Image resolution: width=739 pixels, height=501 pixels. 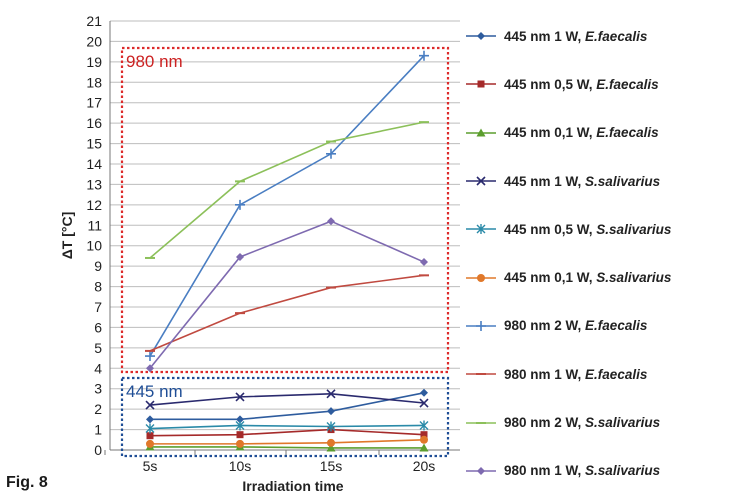 I want to click on legend-label: 980 nm 2 W, S.salivarius, so click(x=582, y=422).